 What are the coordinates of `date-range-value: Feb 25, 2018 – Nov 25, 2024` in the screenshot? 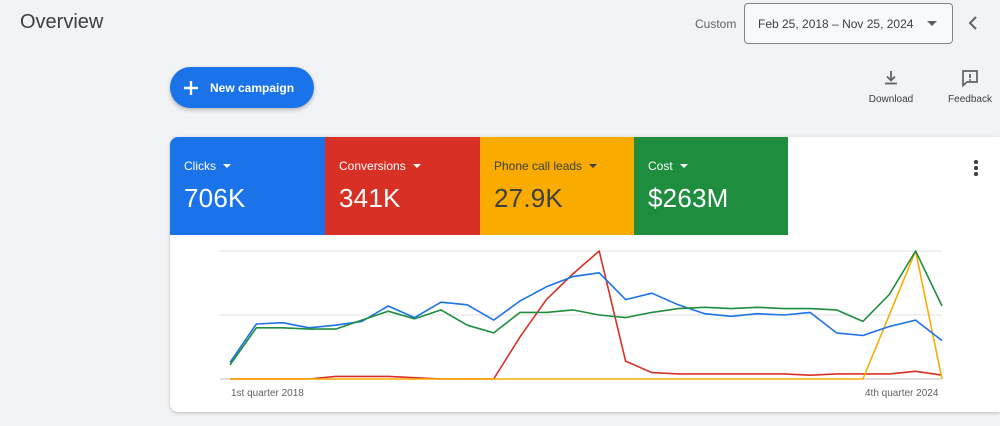 It's located at (836, 23).